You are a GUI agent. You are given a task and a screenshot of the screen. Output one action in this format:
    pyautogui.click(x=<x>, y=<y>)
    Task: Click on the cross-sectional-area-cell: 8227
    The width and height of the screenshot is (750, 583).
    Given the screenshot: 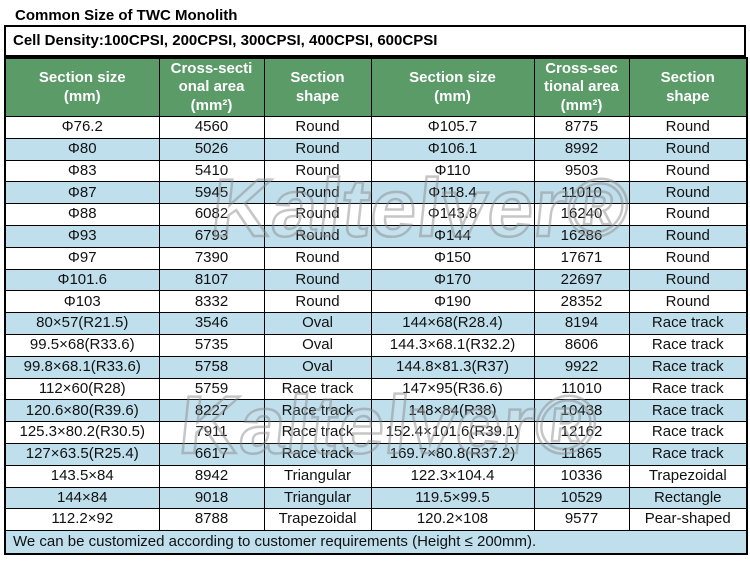 What is the action you would take?
    pyautogui.click(x=211, y=411)
    